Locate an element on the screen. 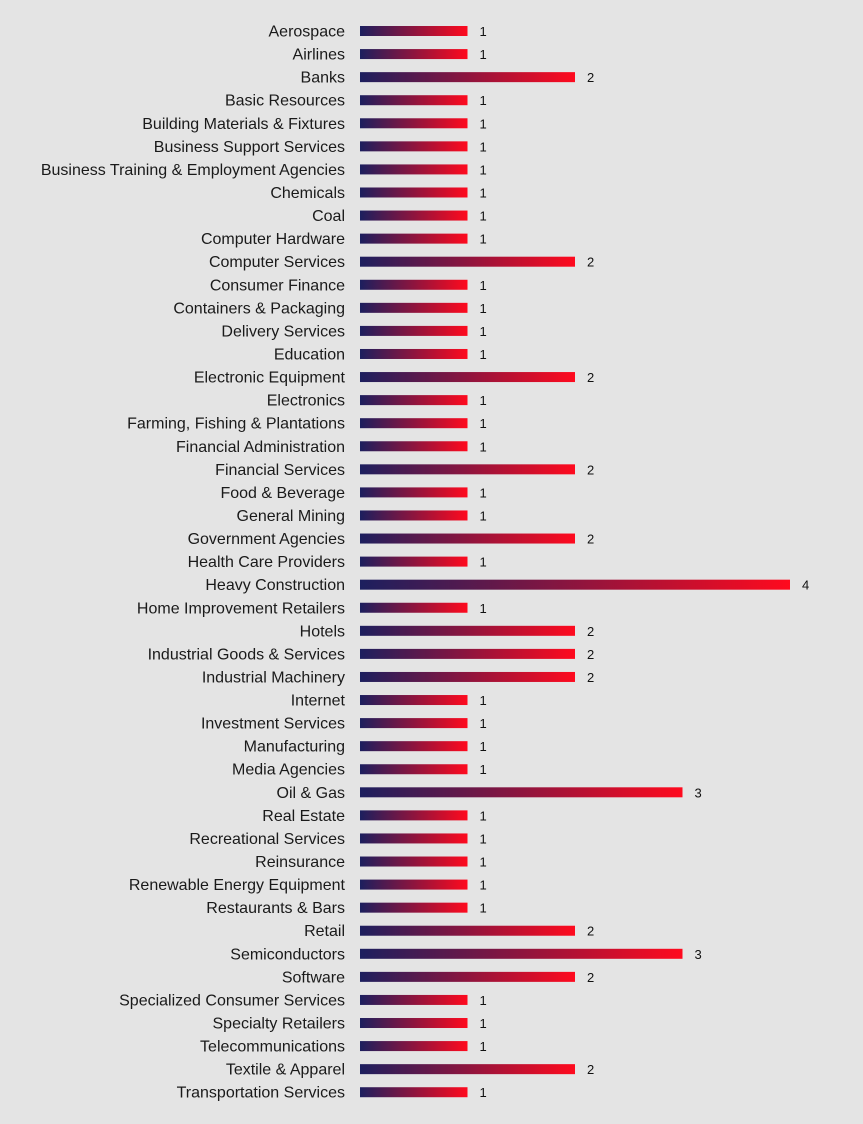  category-label: Financial Services is located at coordinates (280, 470).